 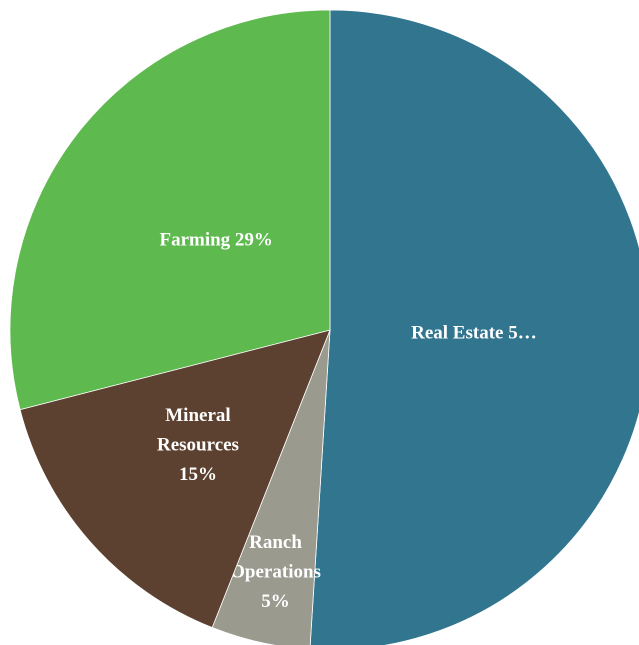 I want to click on slice-label: Farming 29%, so click(x=215, y=240).